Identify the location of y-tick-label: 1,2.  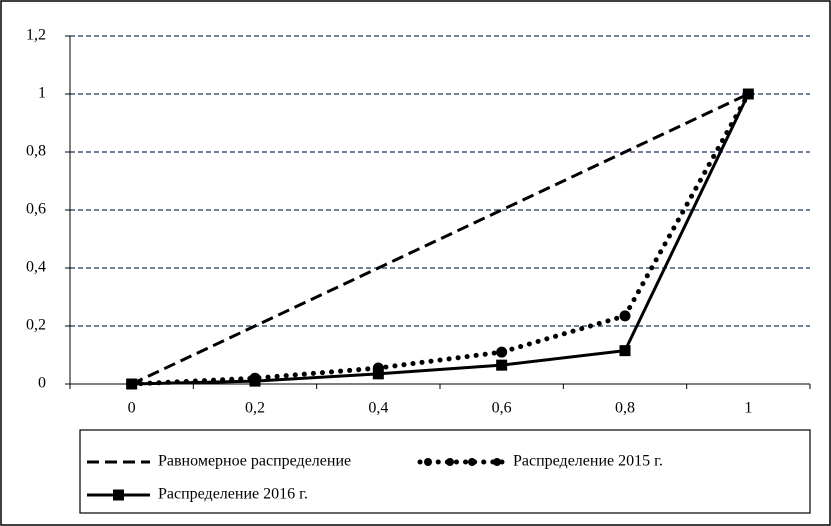
(36, 35).